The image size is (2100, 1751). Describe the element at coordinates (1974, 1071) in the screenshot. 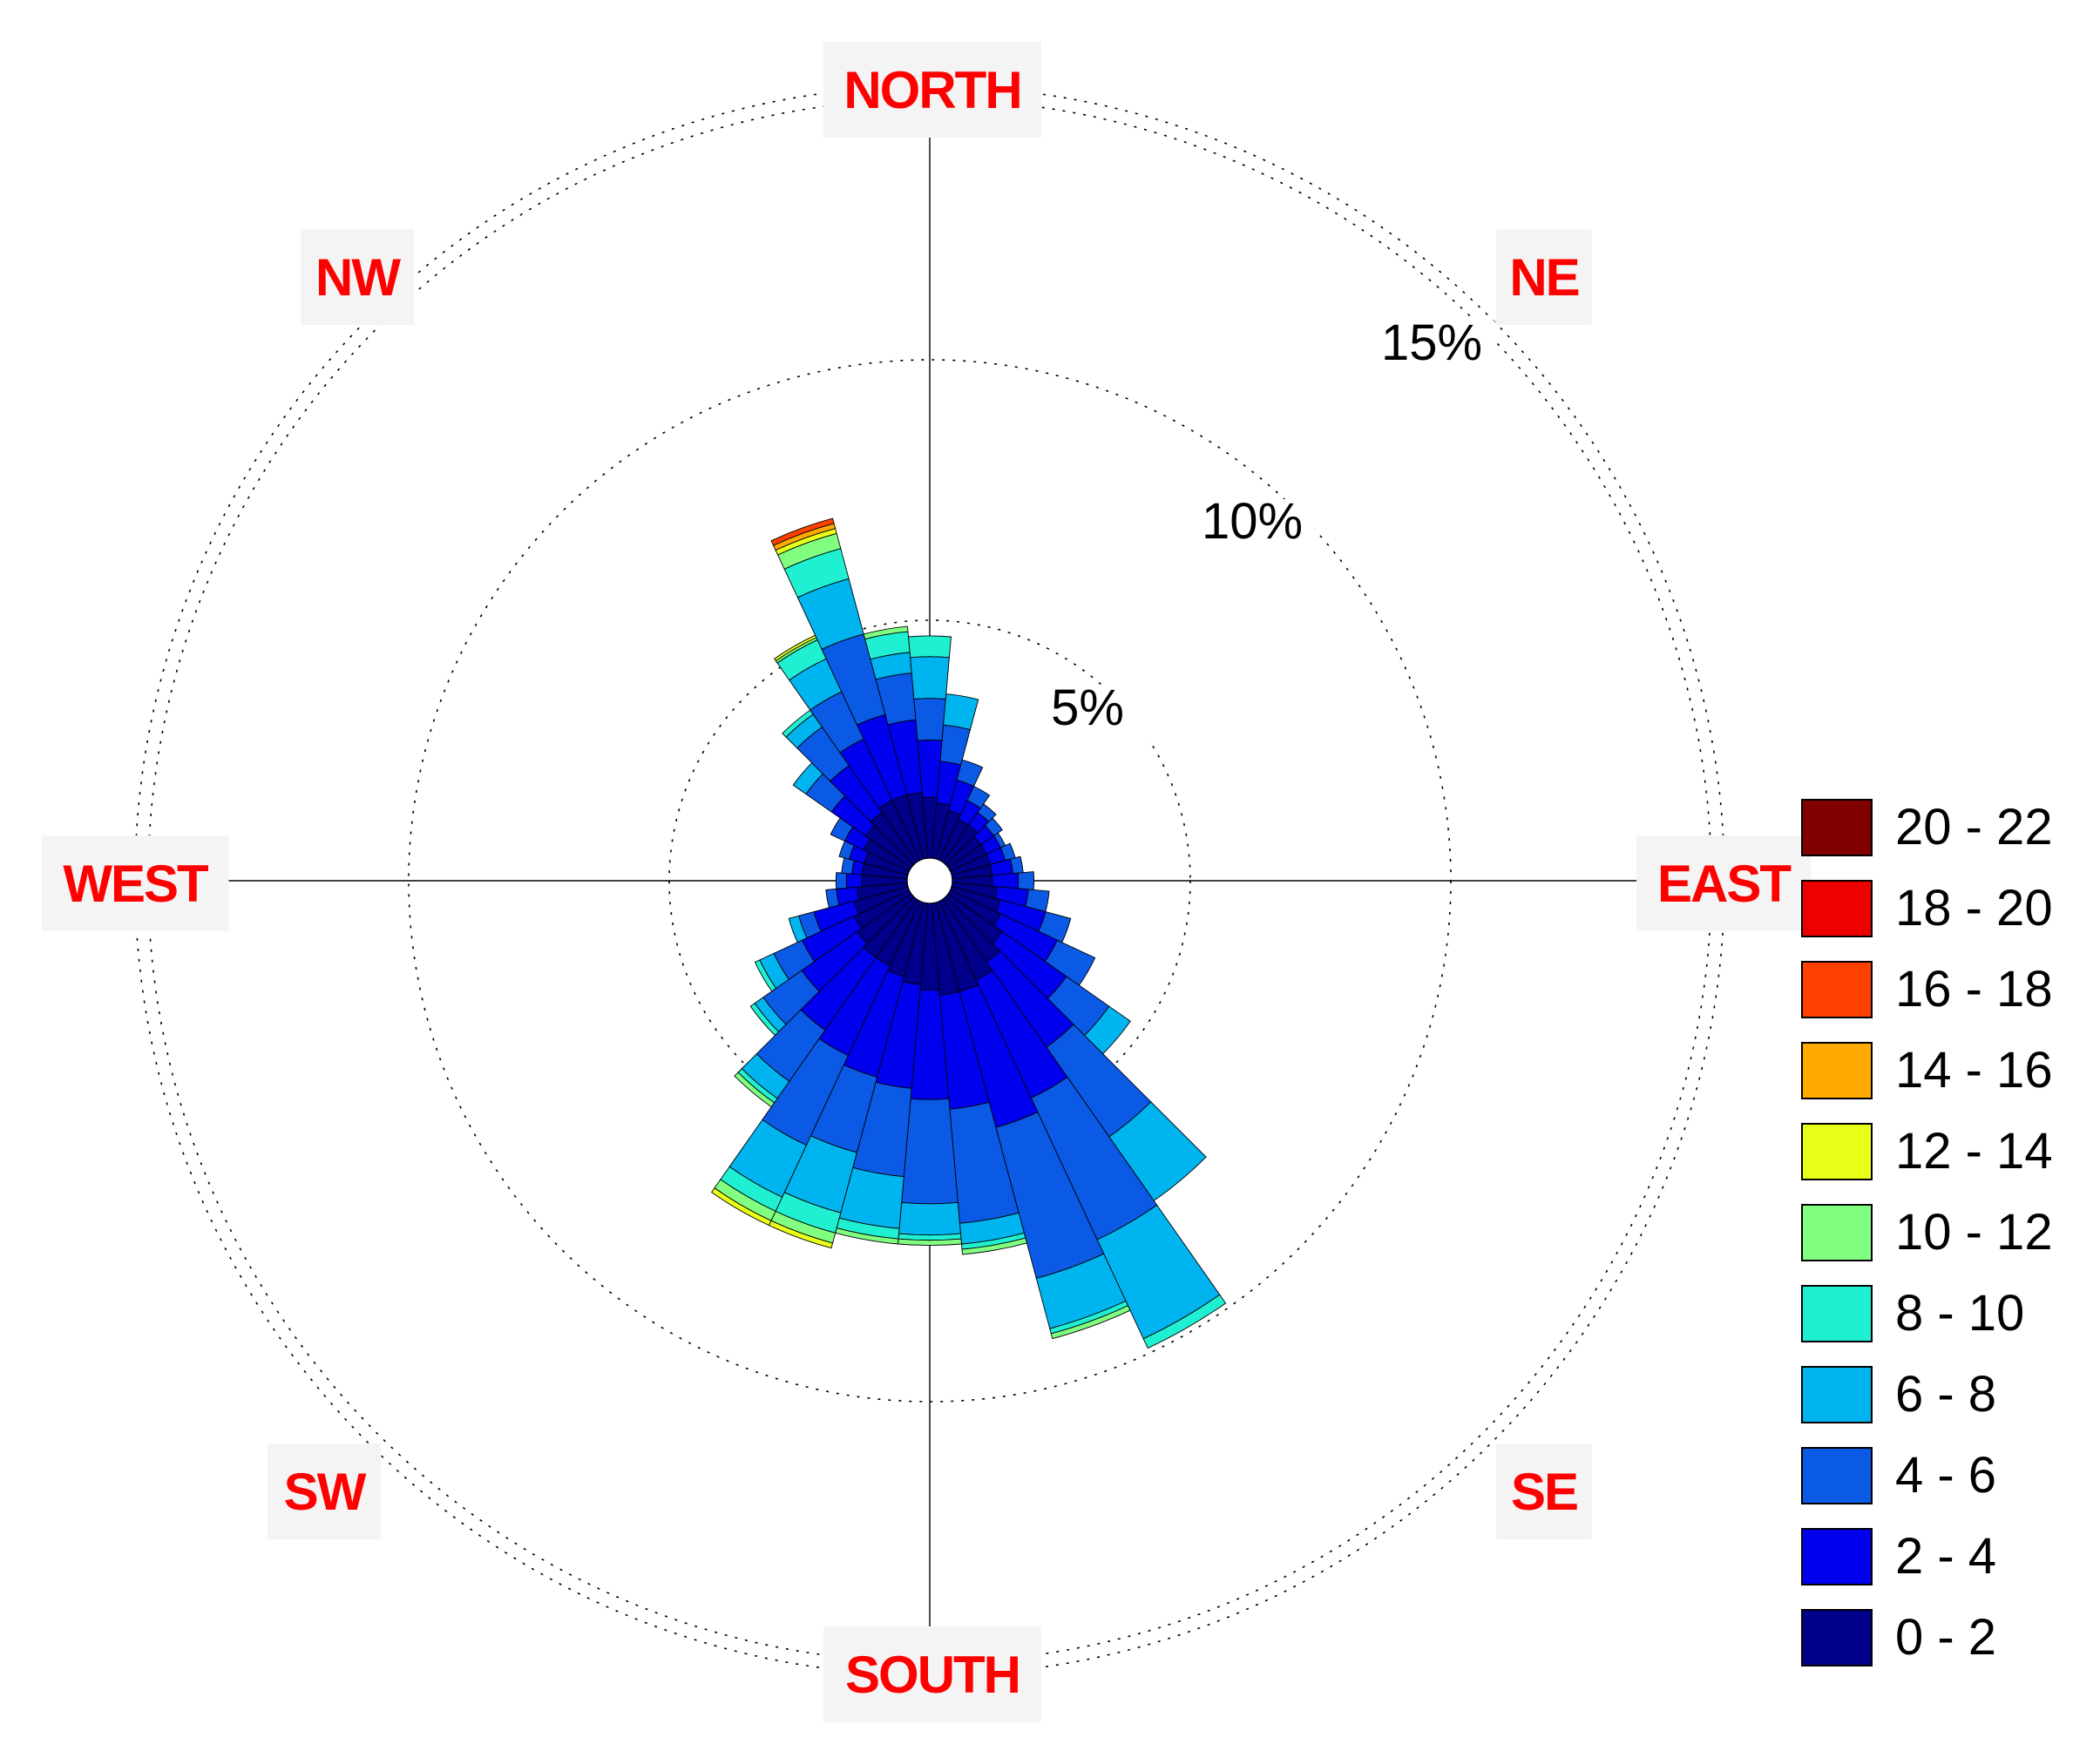

I see `legend-label-3: 14 - 16` at that location.